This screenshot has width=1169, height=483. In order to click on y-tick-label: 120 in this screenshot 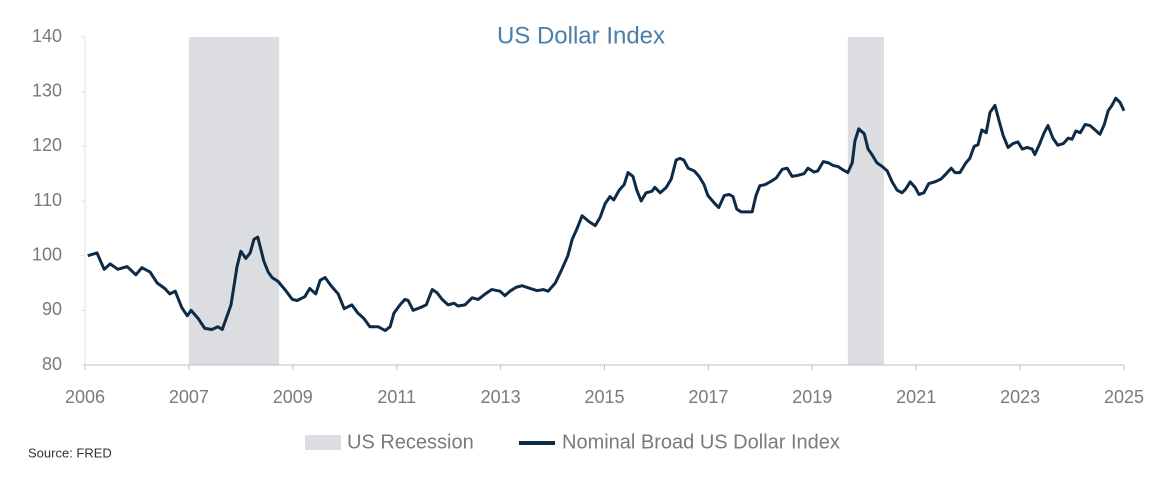, I will do `click(47, 145)`.